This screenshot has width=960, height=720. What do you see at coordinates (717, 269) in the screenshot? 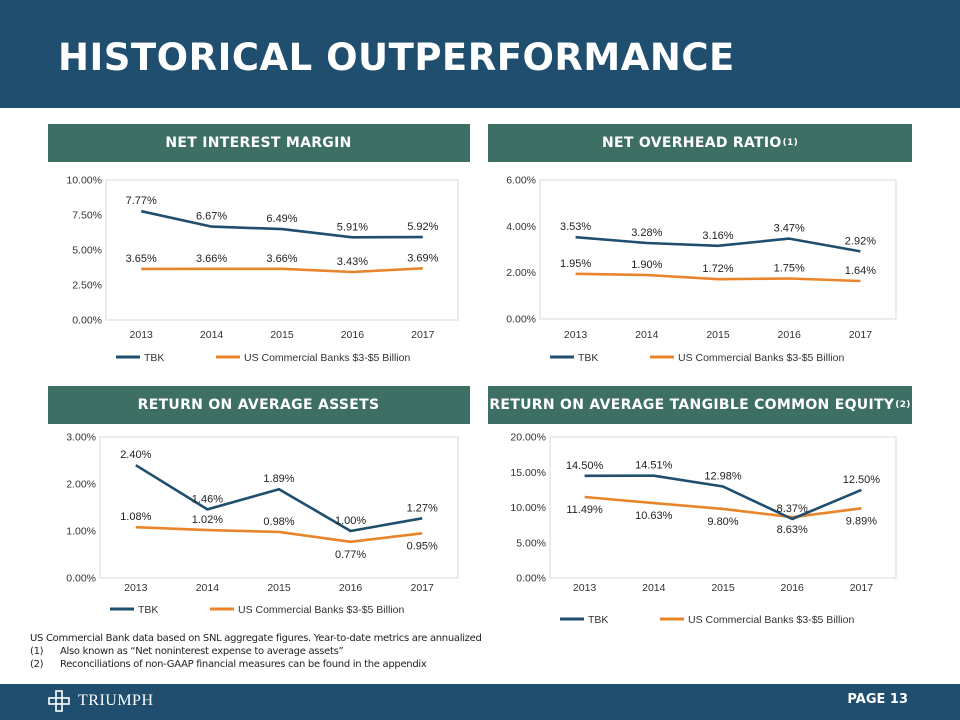
I see `data-label: 1.72%` at bounding box center [717, 269].